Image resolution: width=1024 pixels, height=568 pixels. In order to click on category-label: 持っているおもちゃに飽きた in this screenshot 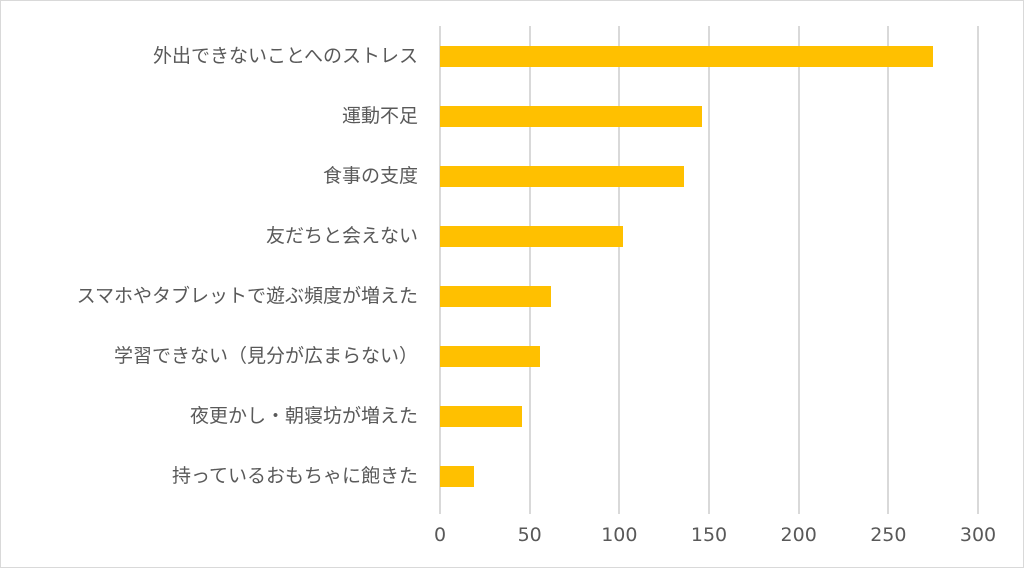, I will do `click(294, 476)`.